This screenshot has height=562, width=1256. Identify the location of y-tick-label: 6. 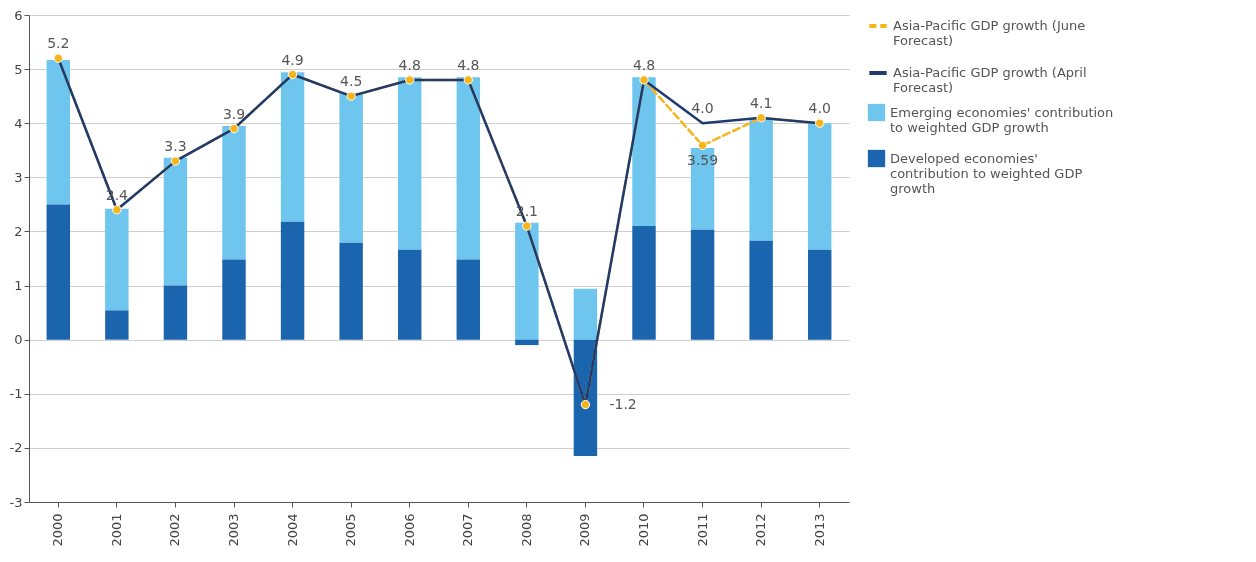
(18, 15).